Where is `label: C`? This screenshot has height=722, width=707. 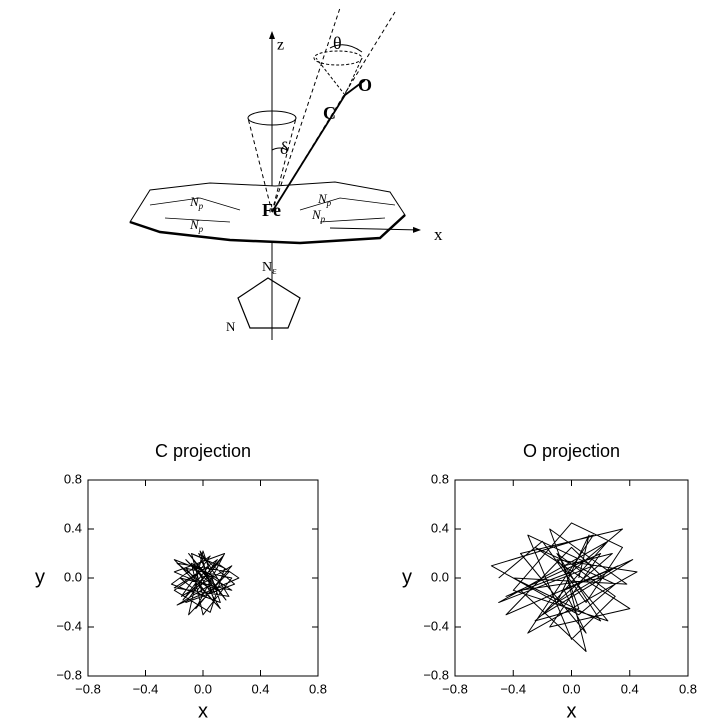 label: C is located at coordinates (329, 113).